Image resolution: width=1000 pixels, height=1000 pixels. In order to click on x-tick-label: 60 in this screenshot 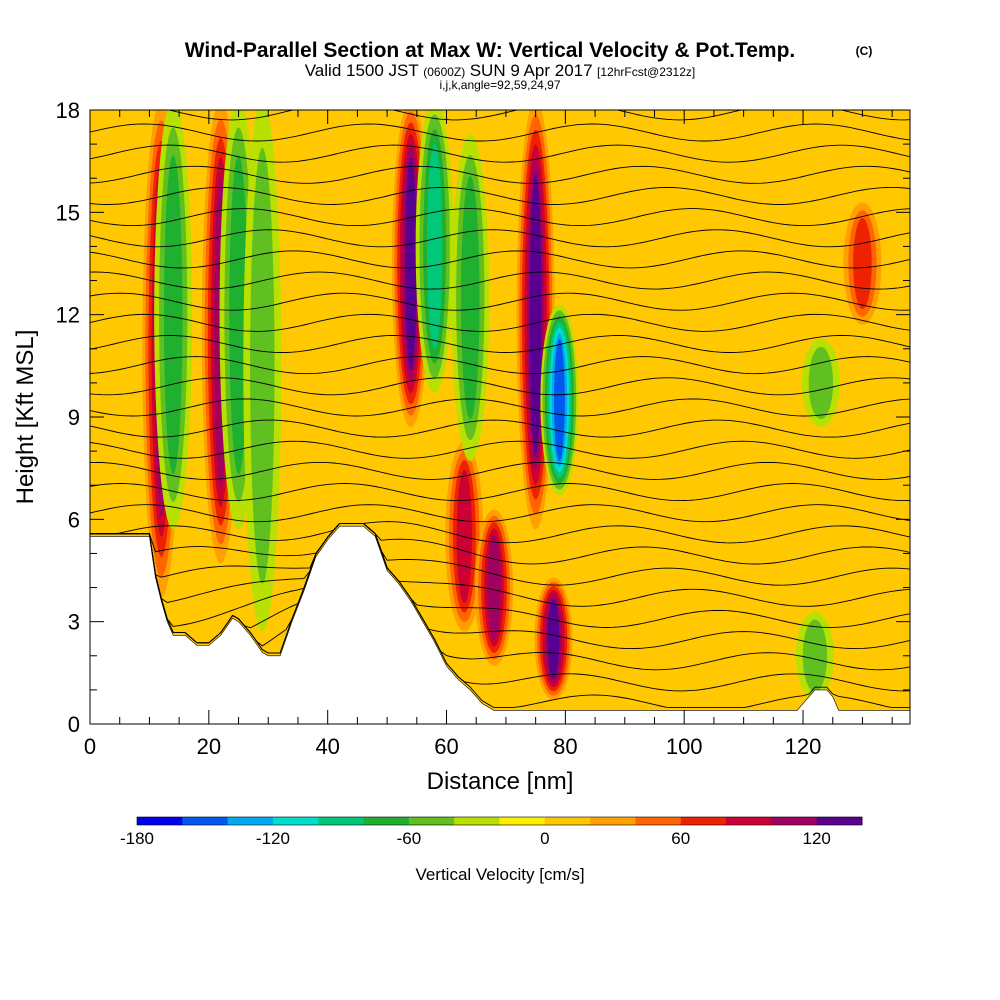, I will do `click(446, 746)`.